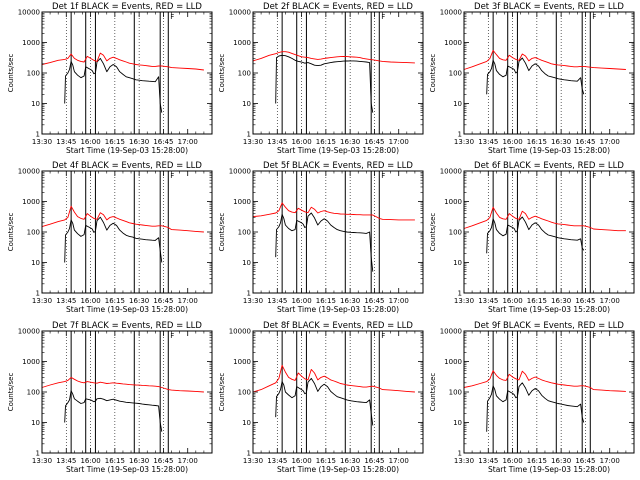 The image size is (640, 480). I want to click on panel-title: Det 3f BLACK = Events, RED = LLD, so click(549, 7).